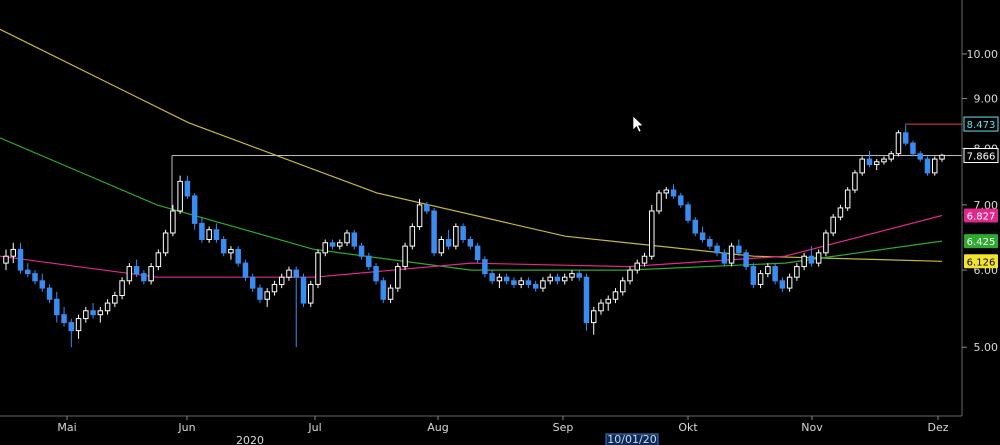 The image size is (1000, 445). What do you see at coordinates (314, 427) in the screenshot?
I see `x-tick-label: Jul` at bounding box center [314, 427].